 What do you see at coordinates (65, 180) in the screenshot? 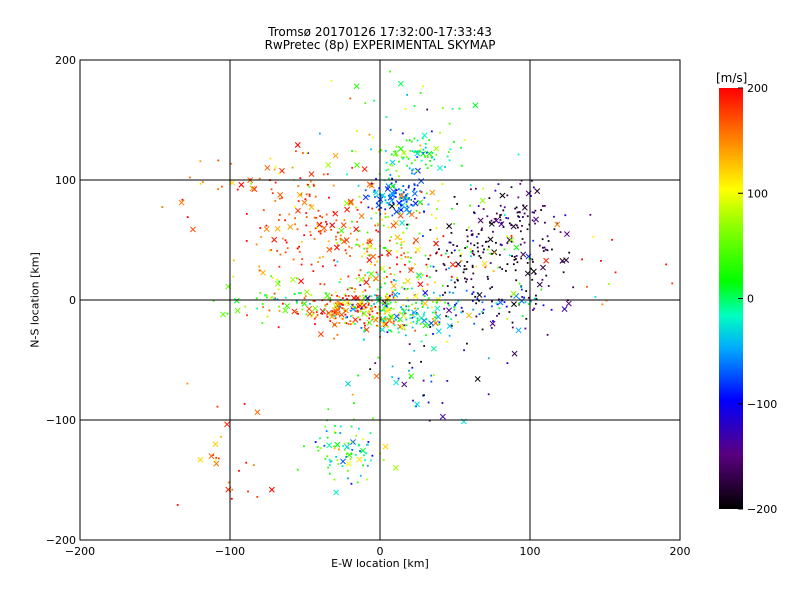
I see `y-tick-label: 100` at bounding box center [65, 180].